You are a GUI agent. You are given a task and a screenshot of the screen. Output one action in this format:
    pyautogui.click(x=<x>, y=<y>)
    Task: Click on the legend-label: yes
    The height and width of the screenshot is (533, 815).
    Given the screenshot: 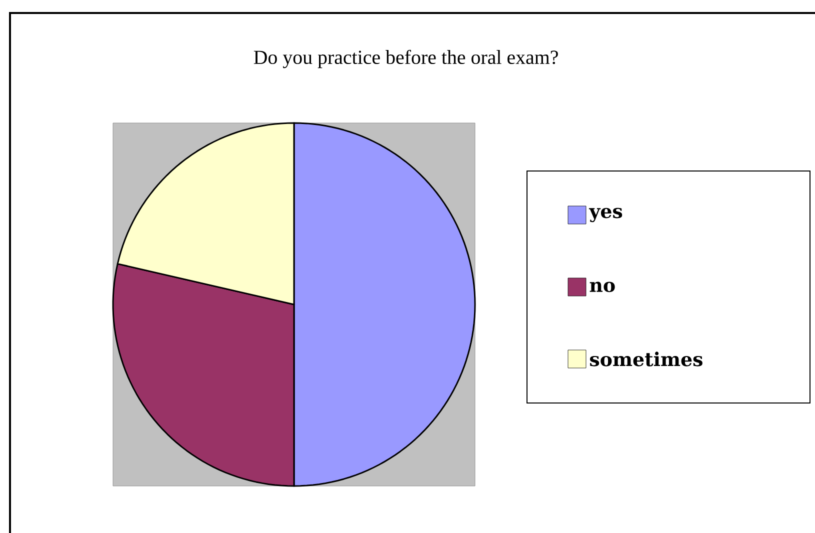 What is the action you would take?
    pyautogui.click(x=605, y=215)
    